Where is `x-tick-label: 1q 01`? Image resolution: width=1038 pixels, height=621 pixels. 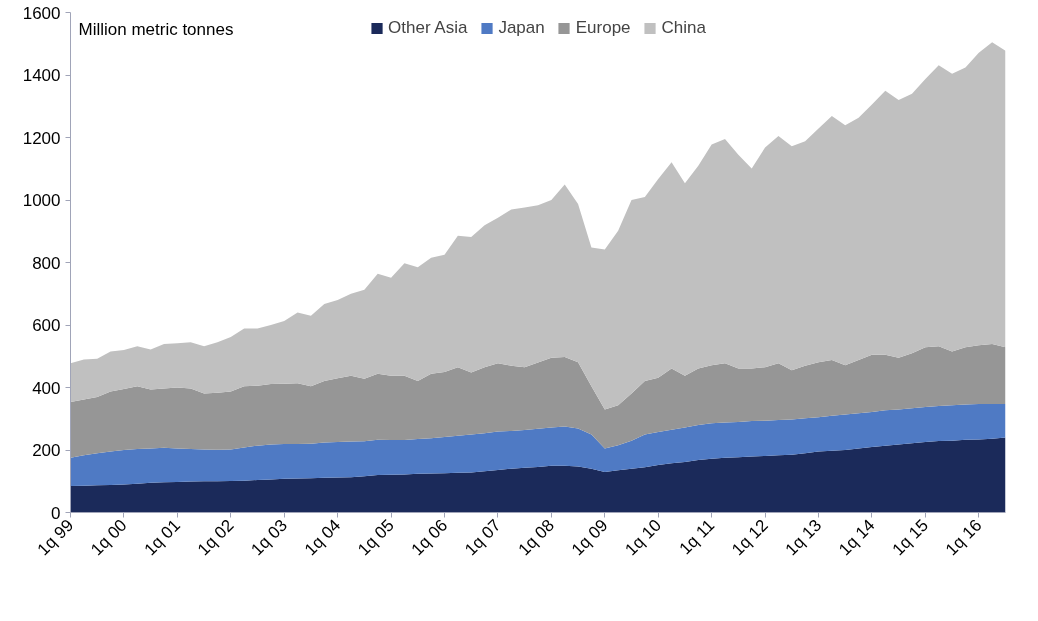
x-tick-label: 1q 01 is located at coordinates (162, 537).